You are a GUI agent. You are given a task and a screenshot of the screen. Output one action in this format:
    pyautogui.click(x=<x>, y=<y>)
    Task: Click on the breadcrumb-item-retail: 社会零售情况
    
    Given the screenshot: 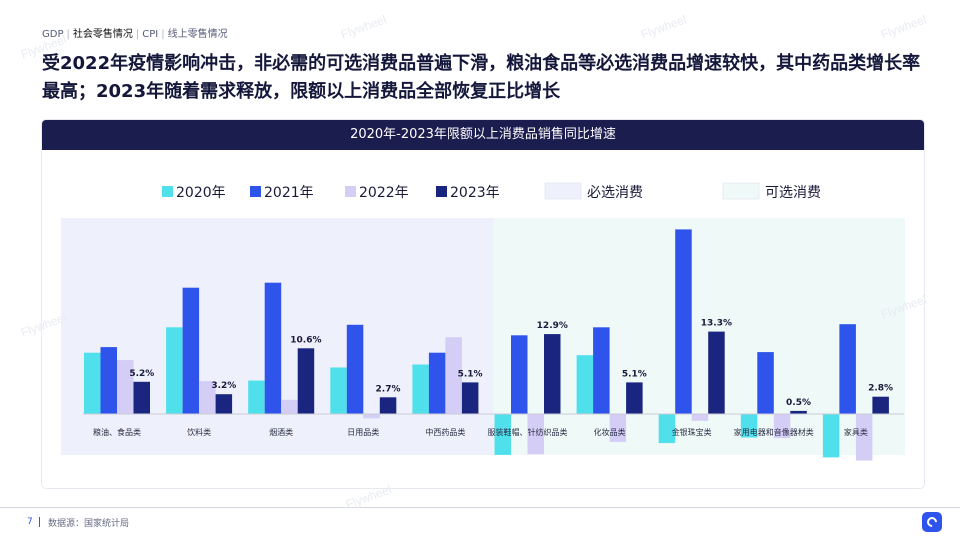 What is the action you would take?
    pyautogui.click(x=102, y=34)
    